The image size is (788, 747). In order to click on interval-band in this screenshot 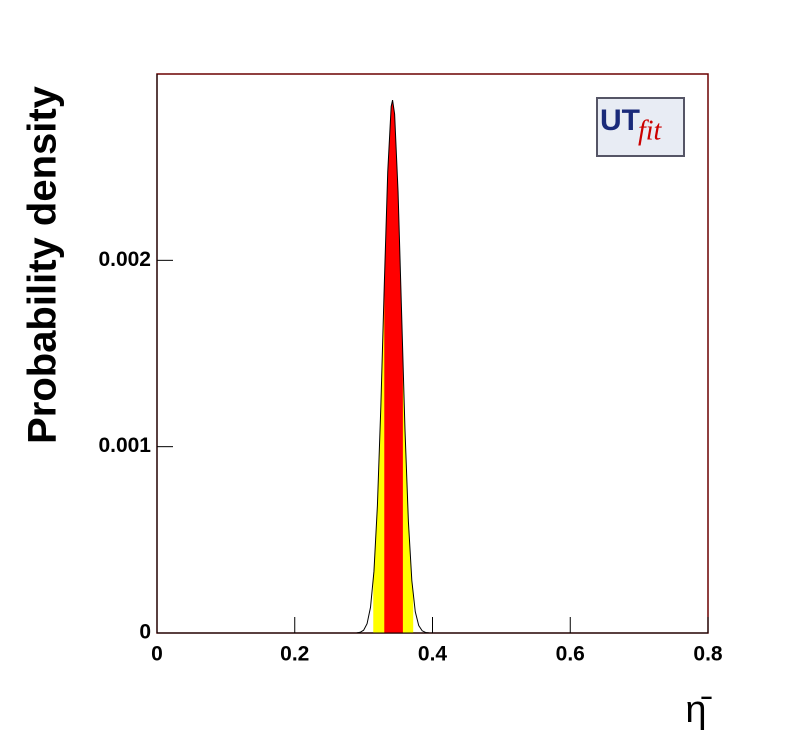, I will do `click(393, 366)`.